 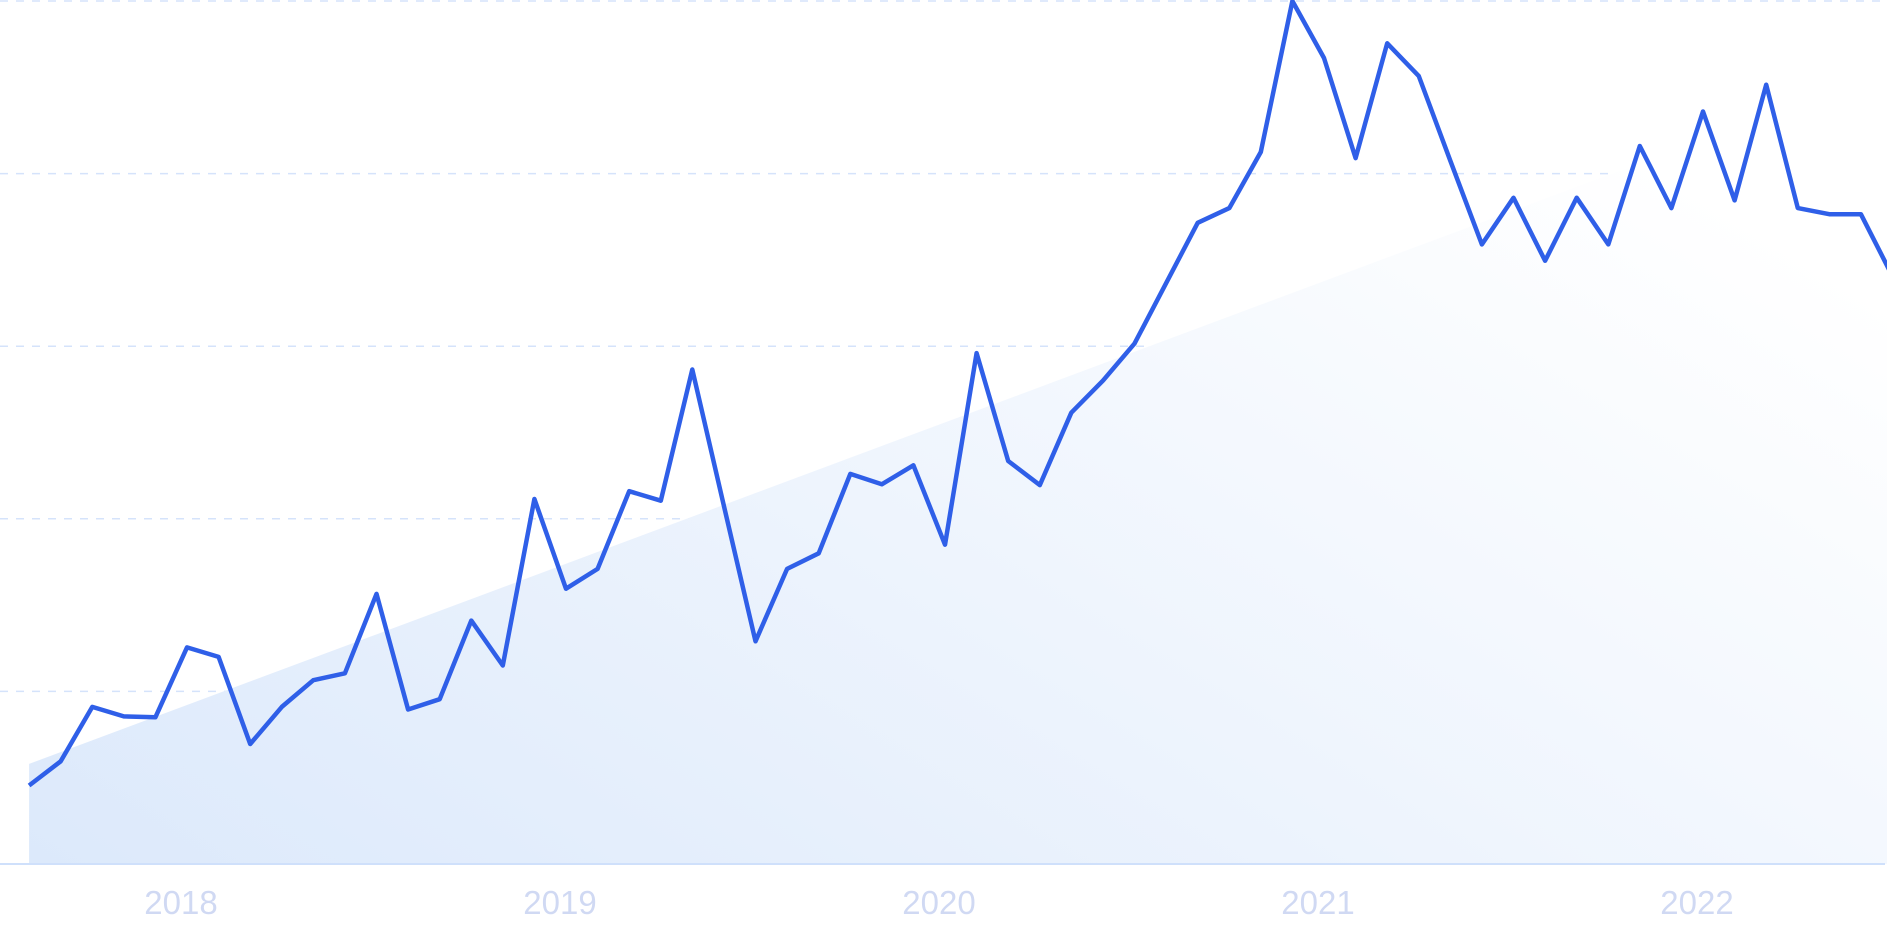 I want to click on x-tick-label: 2020, so click(x=938, y=902).